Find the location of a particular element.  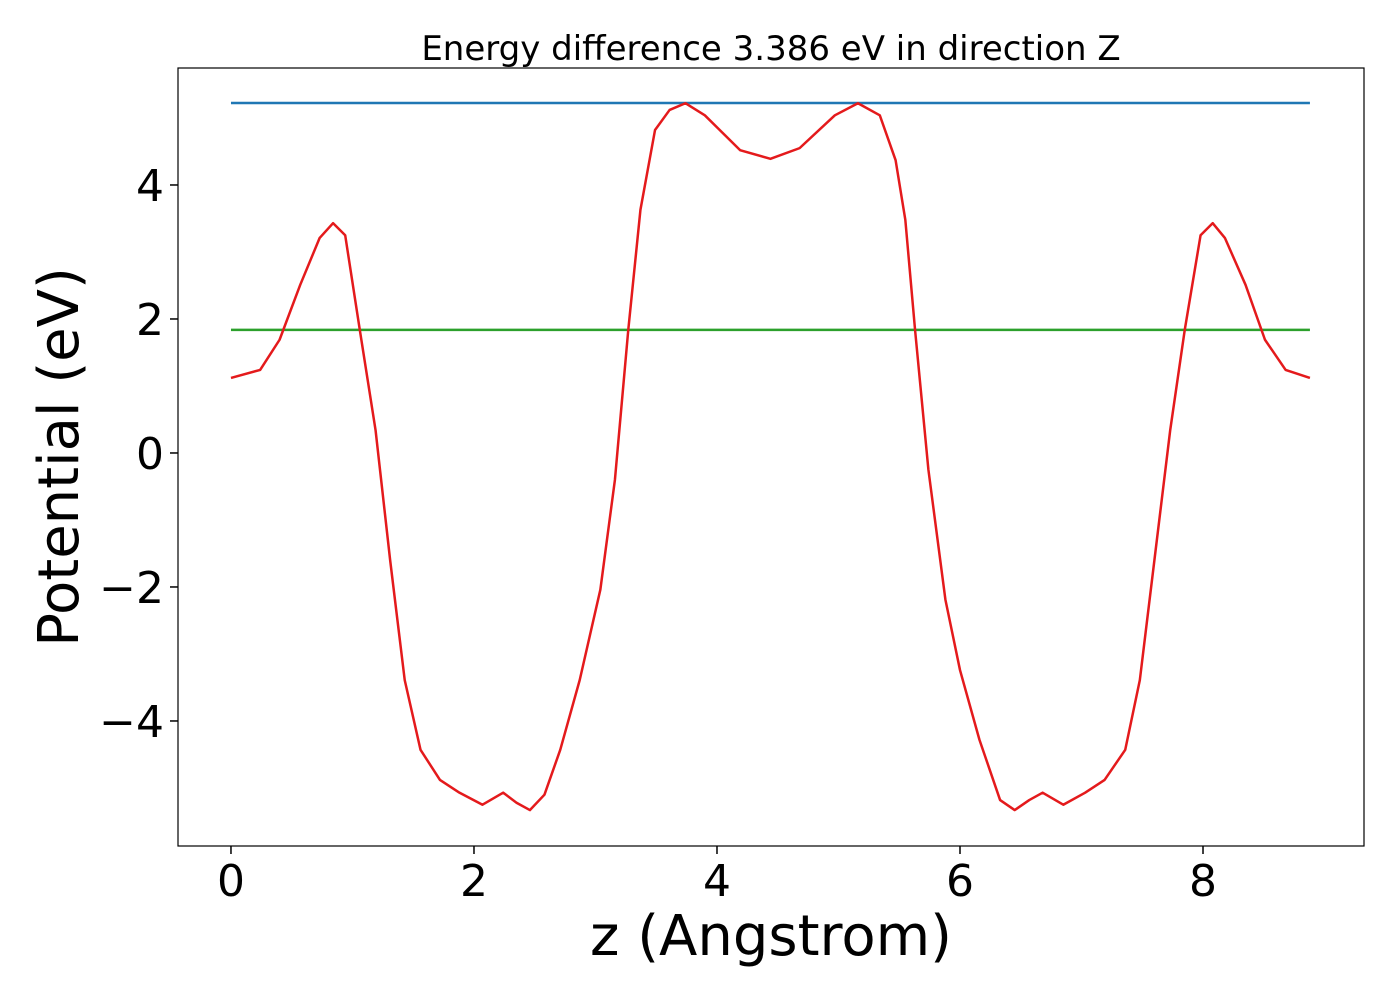

y-tick-label: −2 is located at coordinates (131, 588).